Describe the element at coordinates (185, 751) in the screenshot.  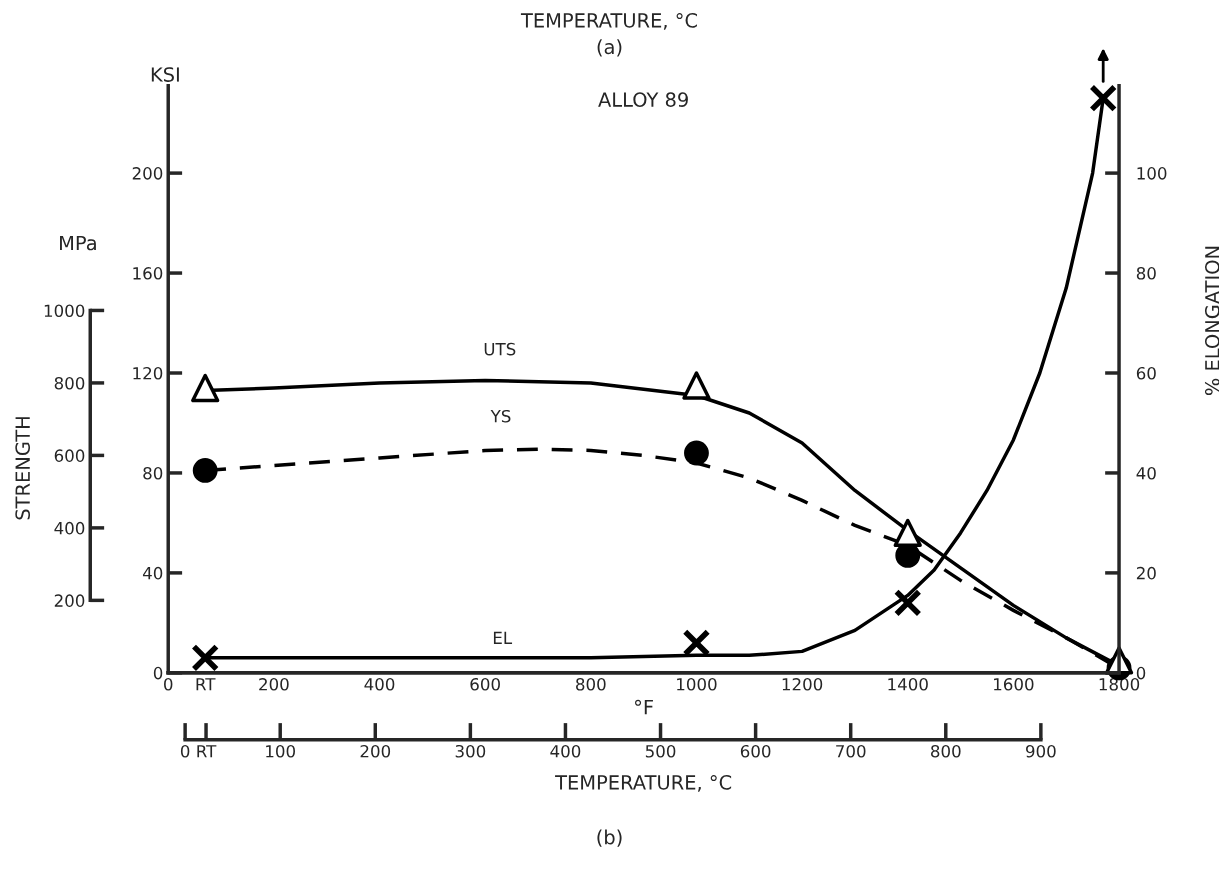
I see `x2-tick-label: 0` at that location.